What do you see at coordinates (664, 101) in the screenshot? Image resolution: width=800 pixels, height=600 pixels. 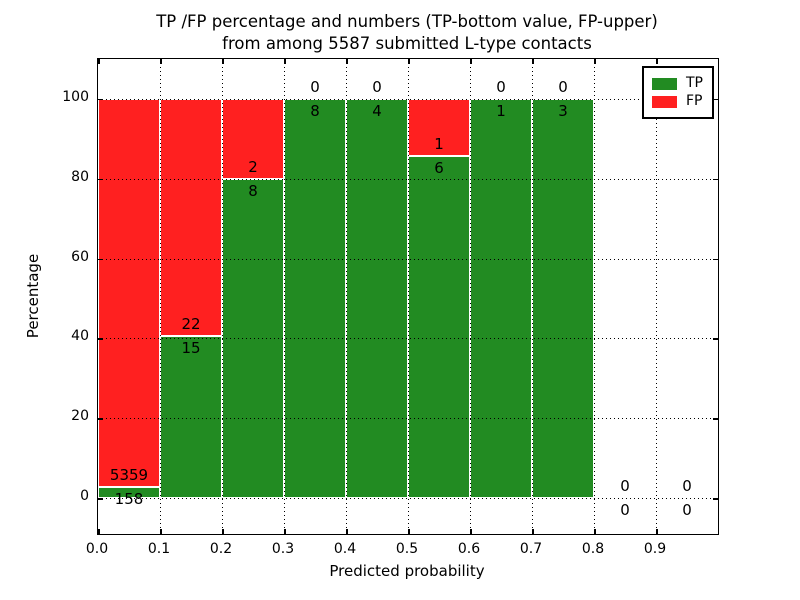 I see `fp-swatch-icon` at bounding box center [664, 101].